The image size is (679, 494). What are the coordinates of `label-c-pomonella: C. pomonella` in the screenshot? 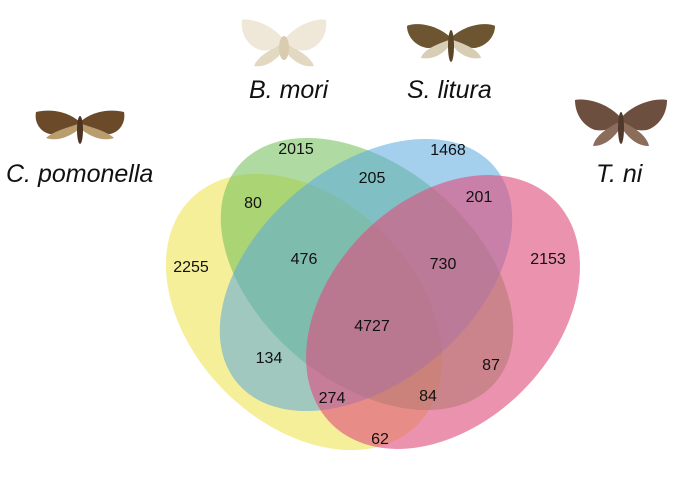 It's located at (80, 174).